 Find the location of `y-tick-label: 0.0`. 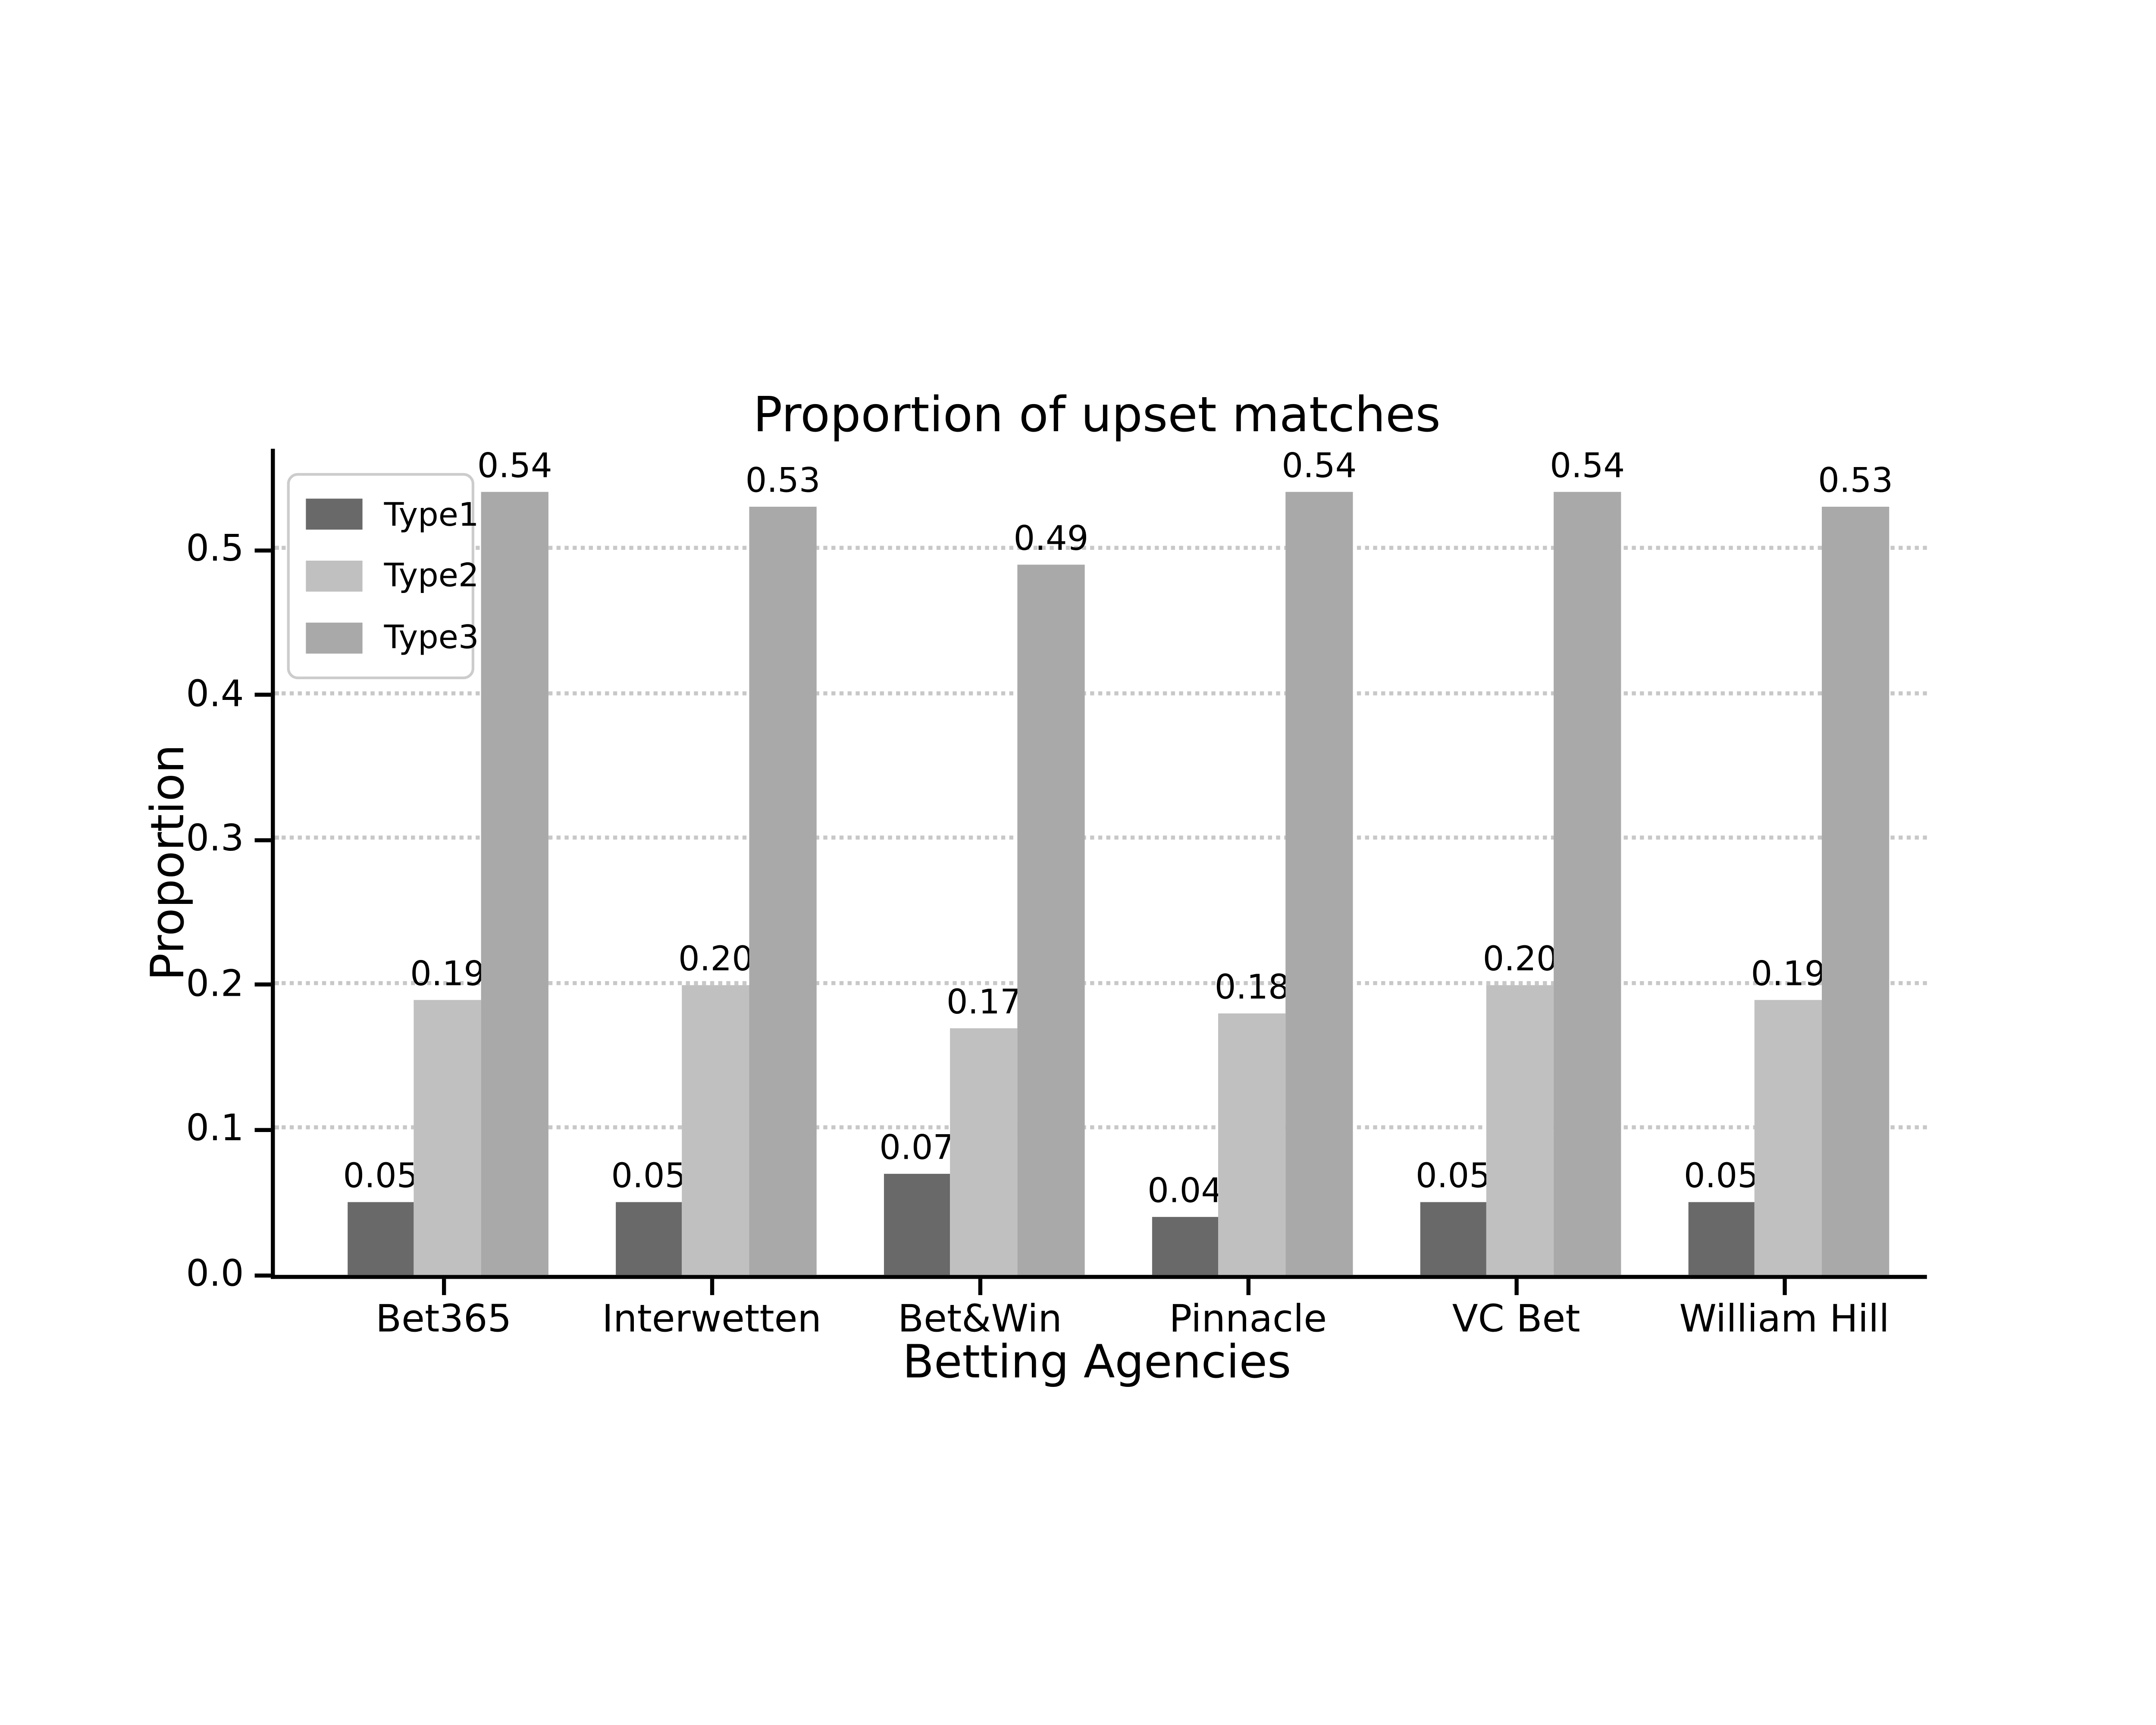

y-tick-label: 0.0 is located at coordinates (215, 1274).